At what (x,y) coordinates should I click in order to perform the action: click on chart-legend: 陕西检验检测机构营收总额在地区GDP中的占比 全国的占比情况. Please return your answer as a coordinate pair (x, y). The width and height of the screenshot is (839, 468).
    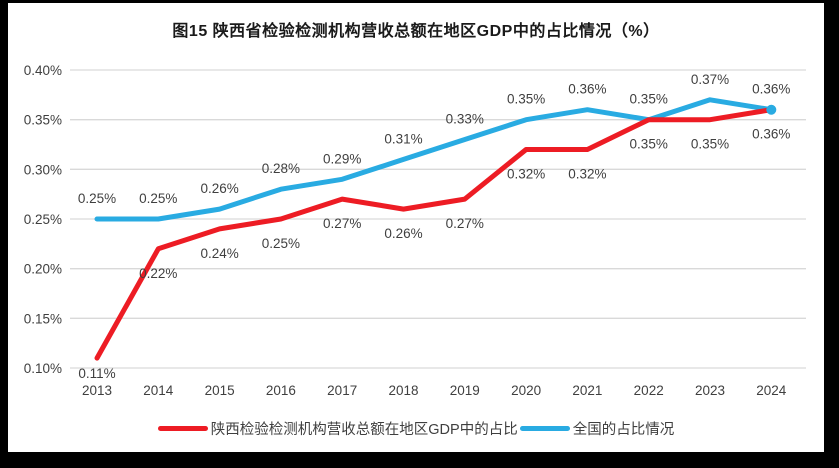
    Looking at the image, I should click on (416, 428).